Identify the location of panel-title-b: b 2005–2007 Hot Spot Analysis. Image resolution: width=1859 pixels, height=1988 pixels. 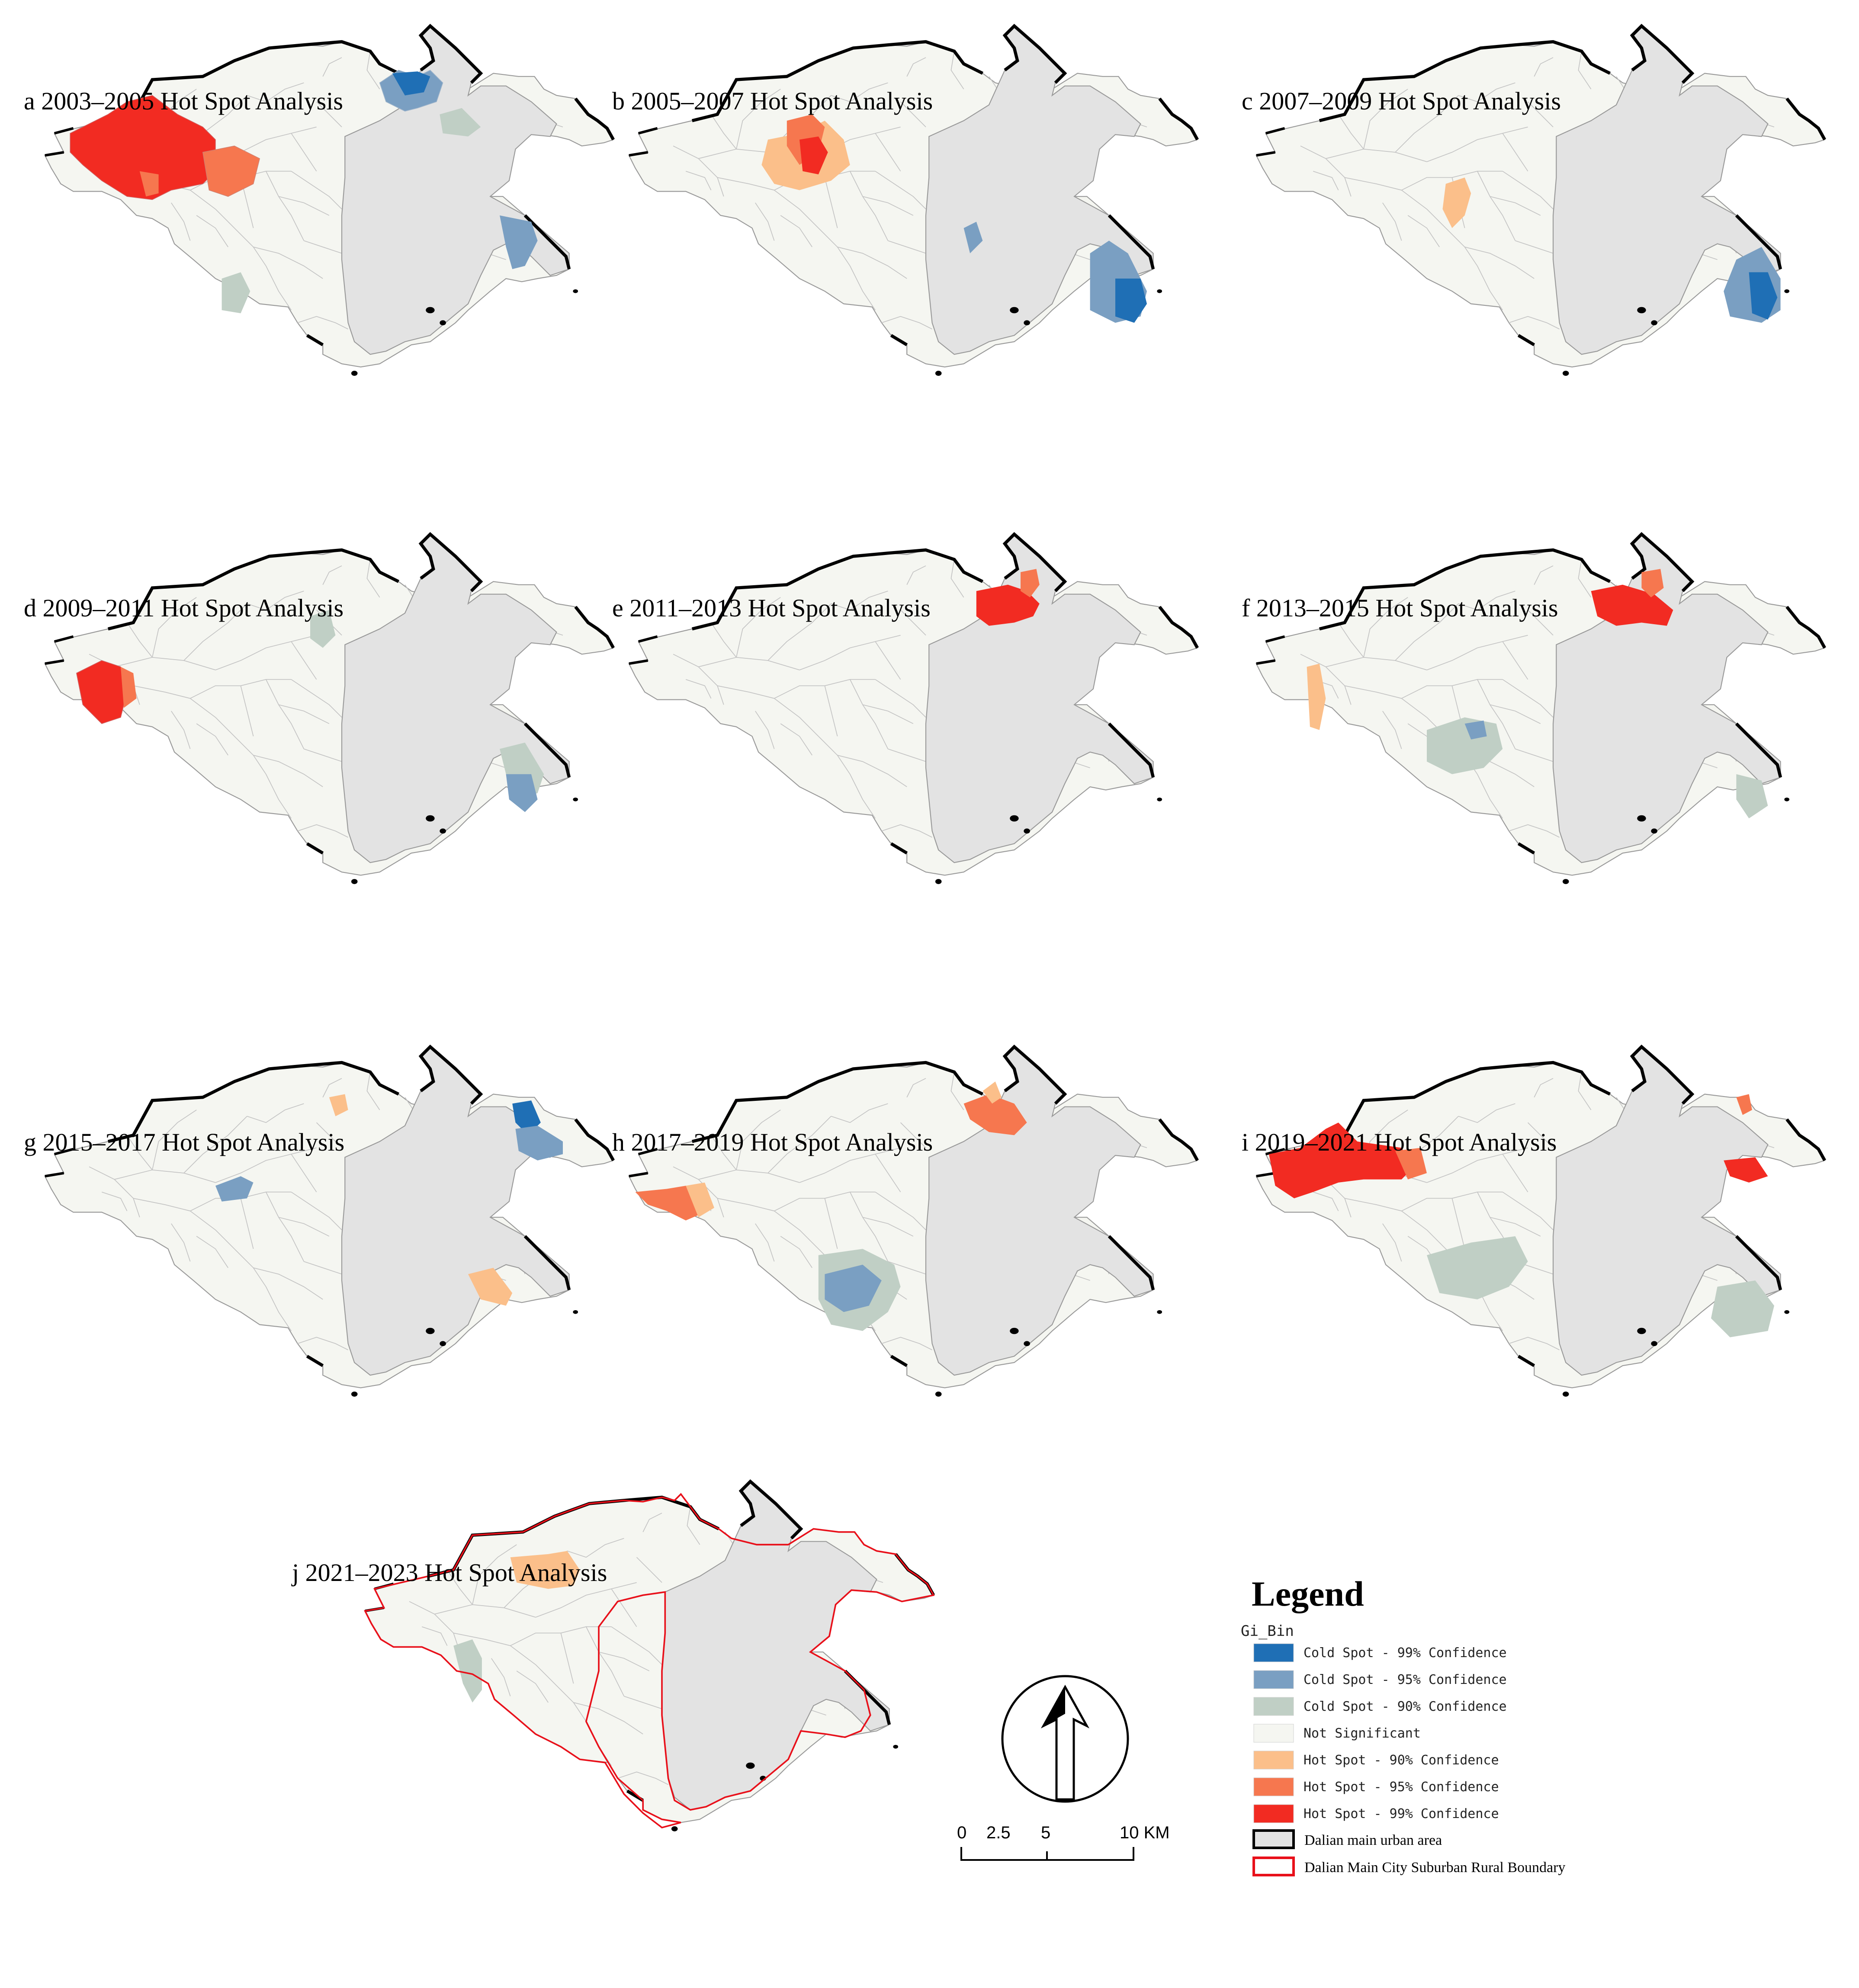
(772, 101).